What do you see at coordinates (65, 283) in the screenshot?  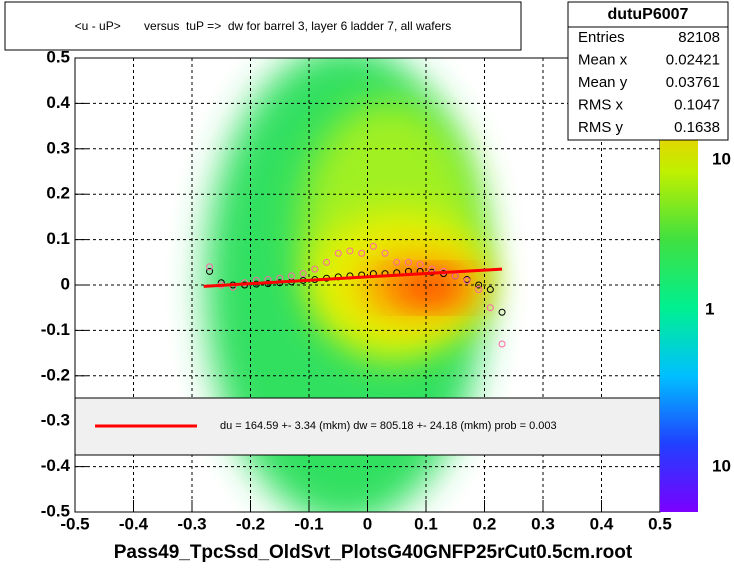 I see `y-tick-label: 0` at bounding box center [65, 283].